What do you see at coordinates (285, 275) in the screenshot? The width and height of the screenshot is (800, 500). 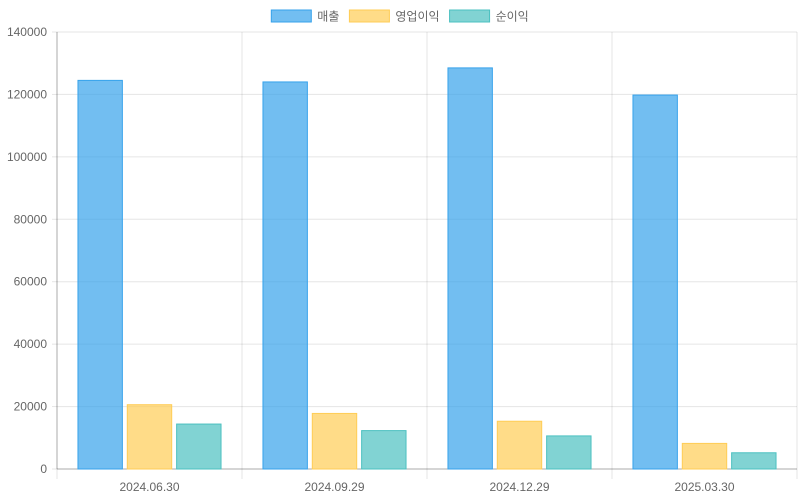 I see `bar-매출-2024.09.29` at bounding box center [285, 275].